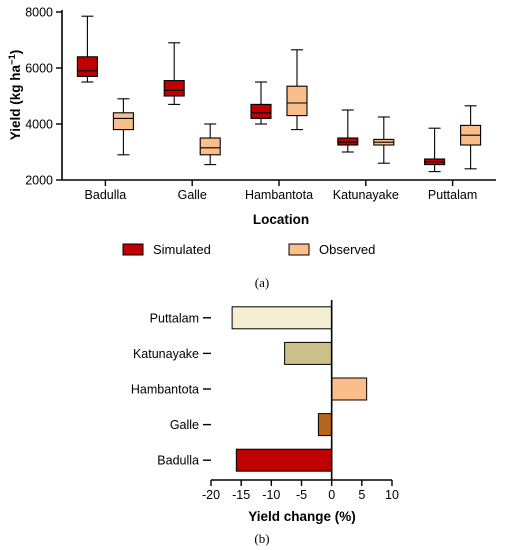 The height and width of the screenshot is (550, 505). Describe the element at coordinates (87, 49) in the screenshot. I see `box-simulated-badulla` at that location.